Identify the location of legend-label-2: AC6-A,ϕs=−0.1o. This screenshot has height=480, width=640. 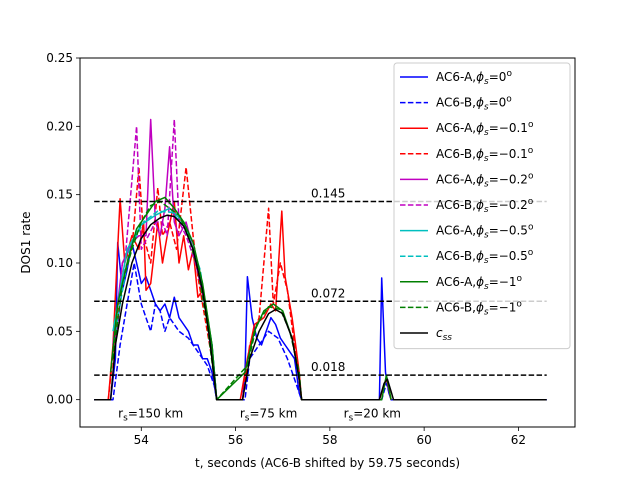
(485, 129).